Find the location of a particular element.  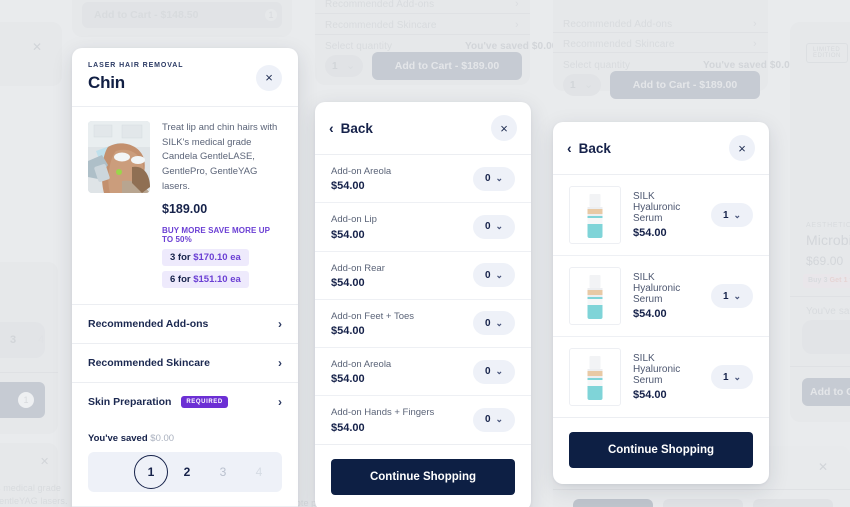

bg-far-right-divider is located at coordinates (820, 296).